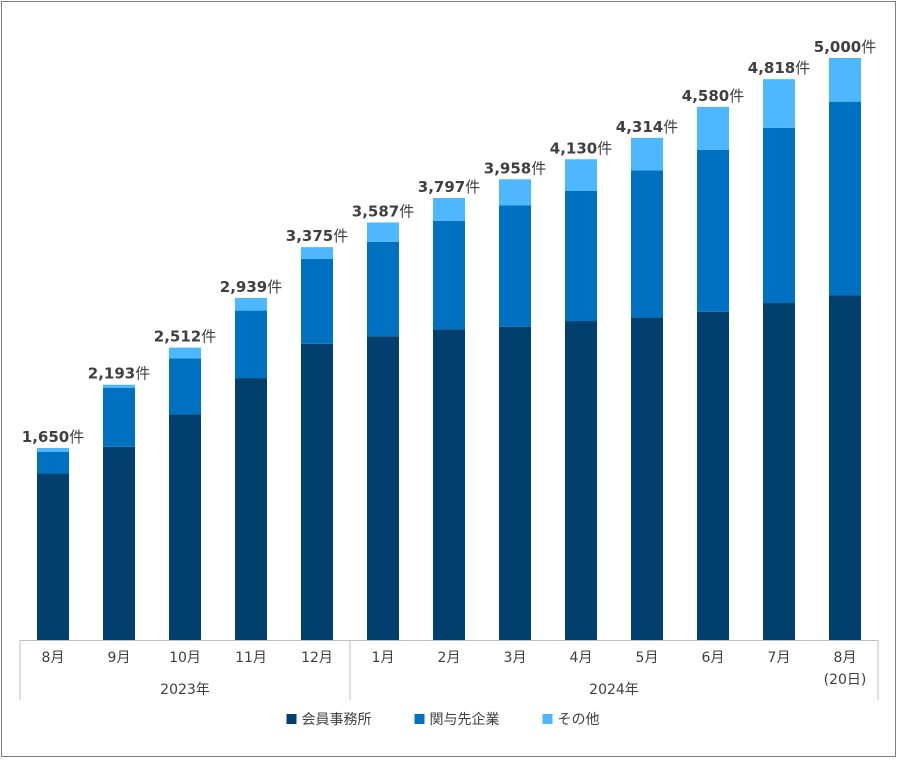 The width and height of the screenshot is (899, 760). I want to click on x-tick-label-9: 4月, so click(581, 658).